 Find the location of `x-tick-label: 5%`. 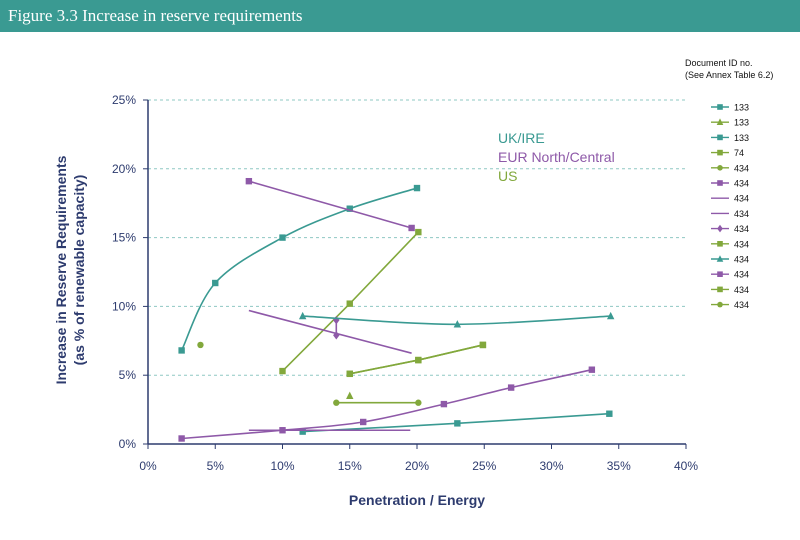

x-tick-label: 5% is located at coordinates (216, 466).